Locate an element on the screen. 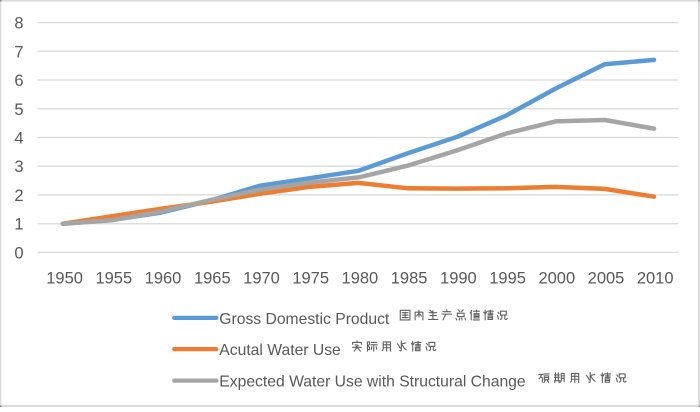  svg-text: 5 is located at coordinates (18, 110).